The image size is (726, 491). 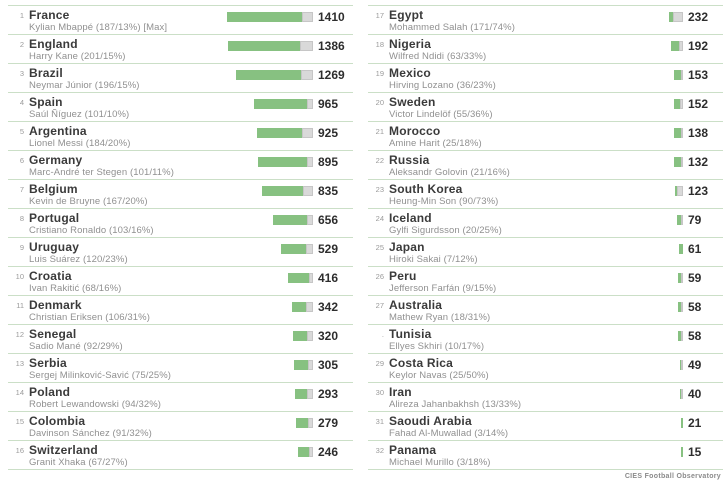 I want to click on top-player-detail: Kevin de Bruyne (167/20%), so click(x=88, y=201).